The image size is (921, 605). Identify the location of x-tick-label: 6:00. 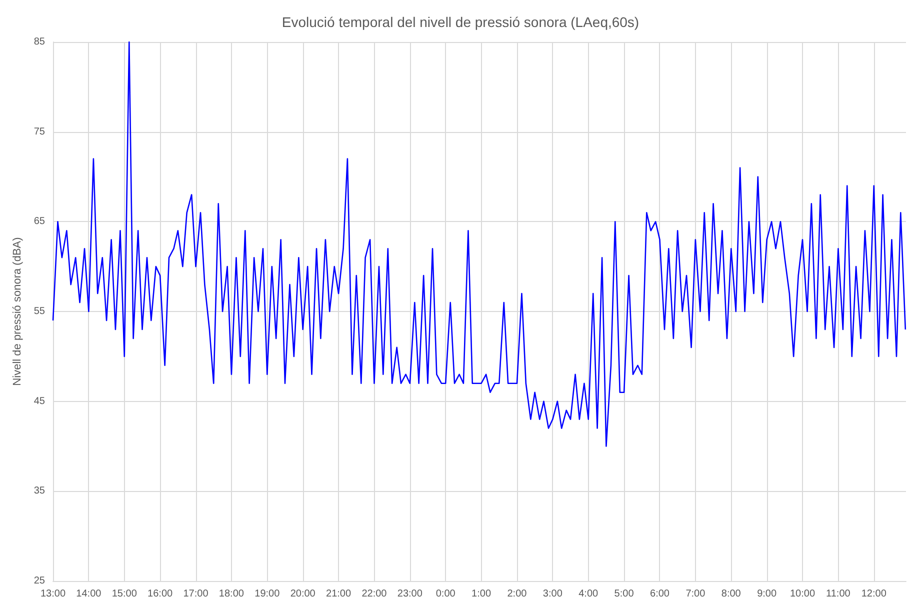
(660, 594).